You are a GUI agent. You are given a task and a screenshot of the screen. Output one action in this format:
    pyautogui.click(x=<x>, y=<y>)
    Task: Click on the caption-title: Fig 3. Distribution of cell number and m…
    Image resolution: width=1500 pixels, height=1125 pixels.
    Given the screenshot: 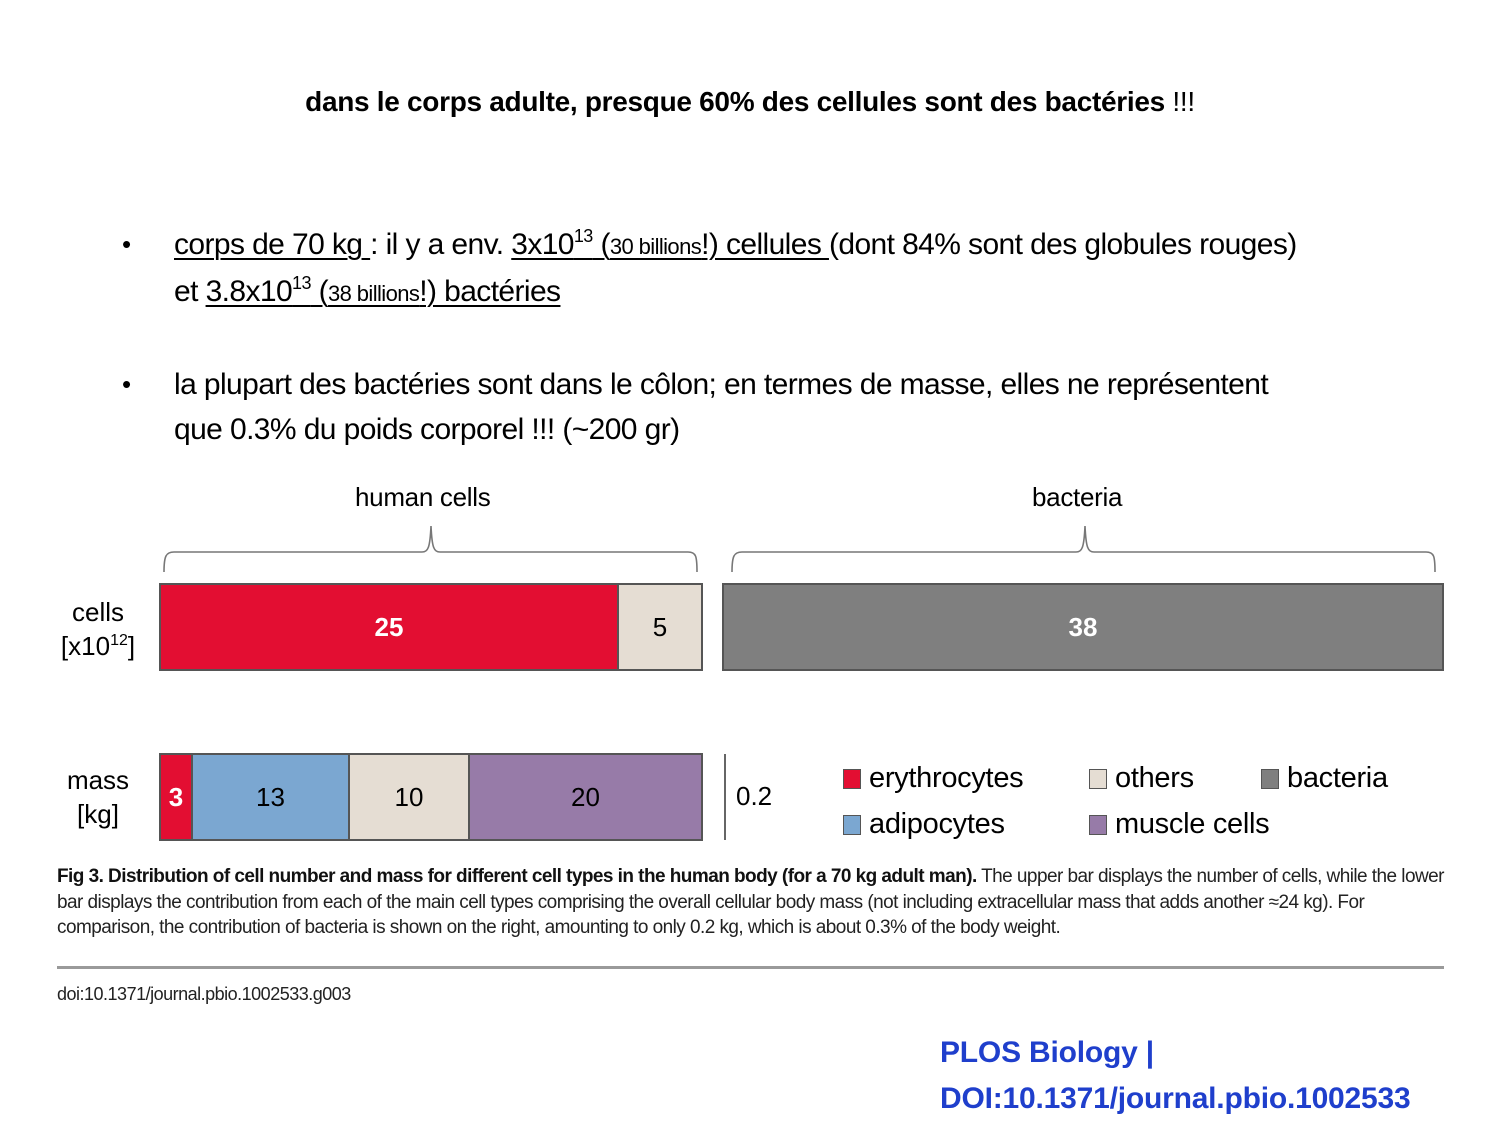 What is the action you would take?
    pyautogui.click(x=517, y=876)
    